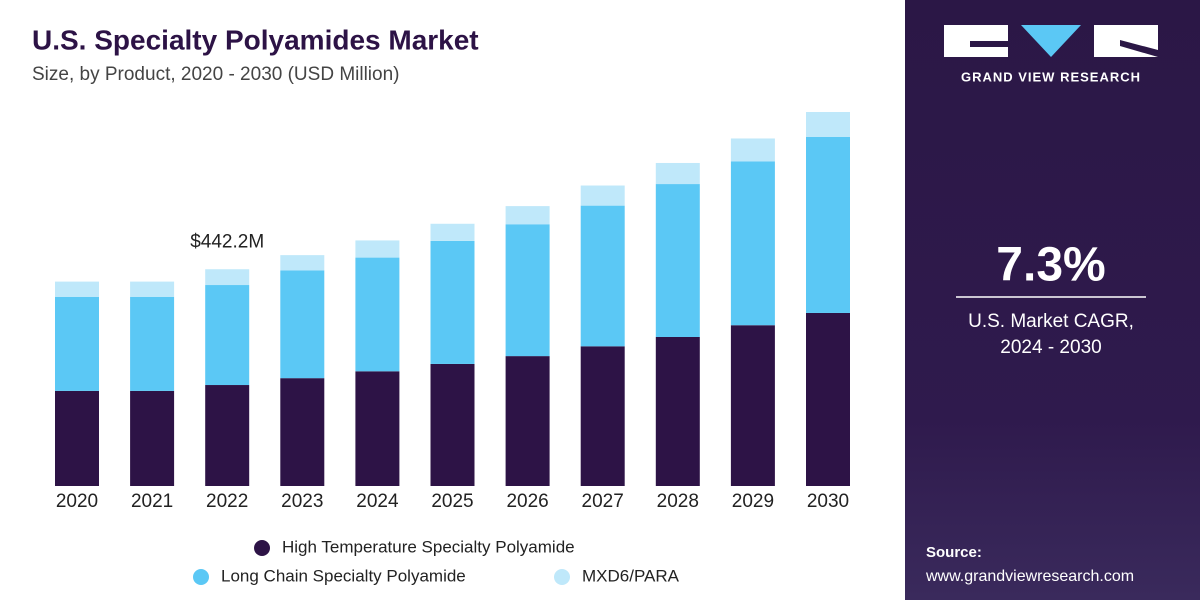 This screenshot has width=1200, height=600. What do you see at coordinates (227, 241) in the screenshot?
I see `annotation: $442.2M` at bounding box center [227, 241].